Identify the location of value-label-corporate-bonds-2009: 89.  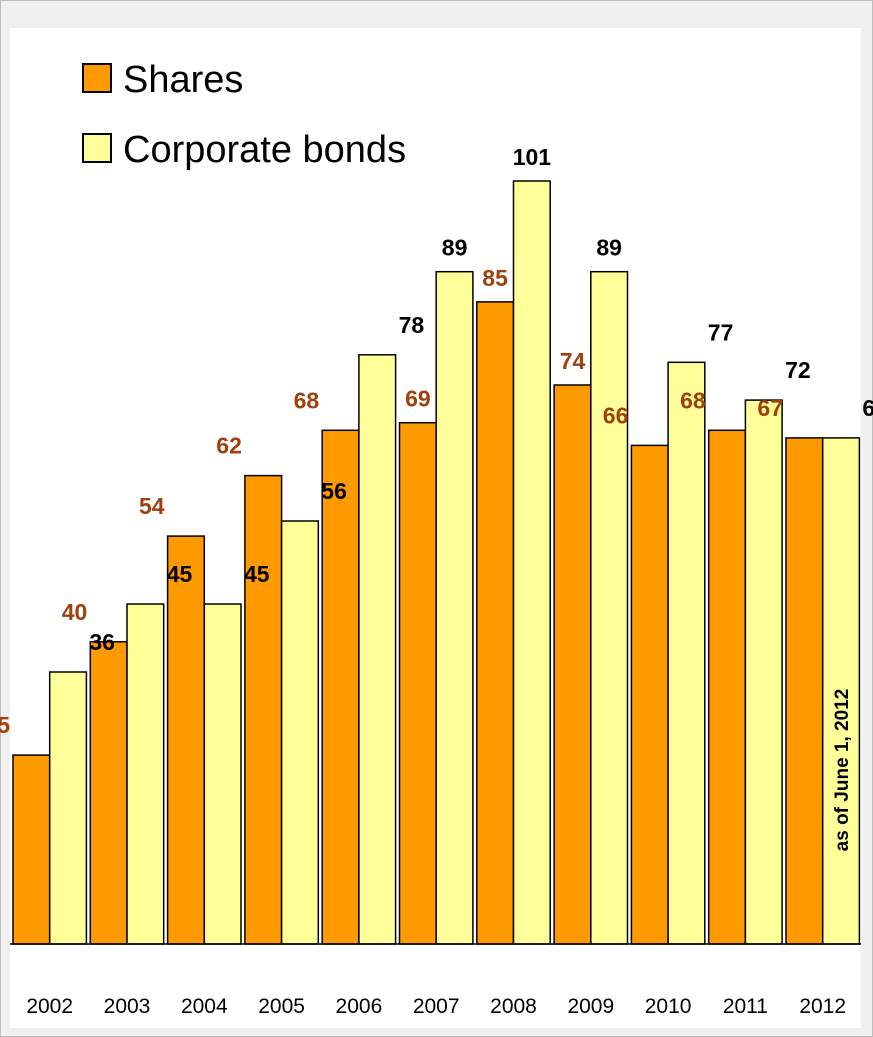
(609, 248).